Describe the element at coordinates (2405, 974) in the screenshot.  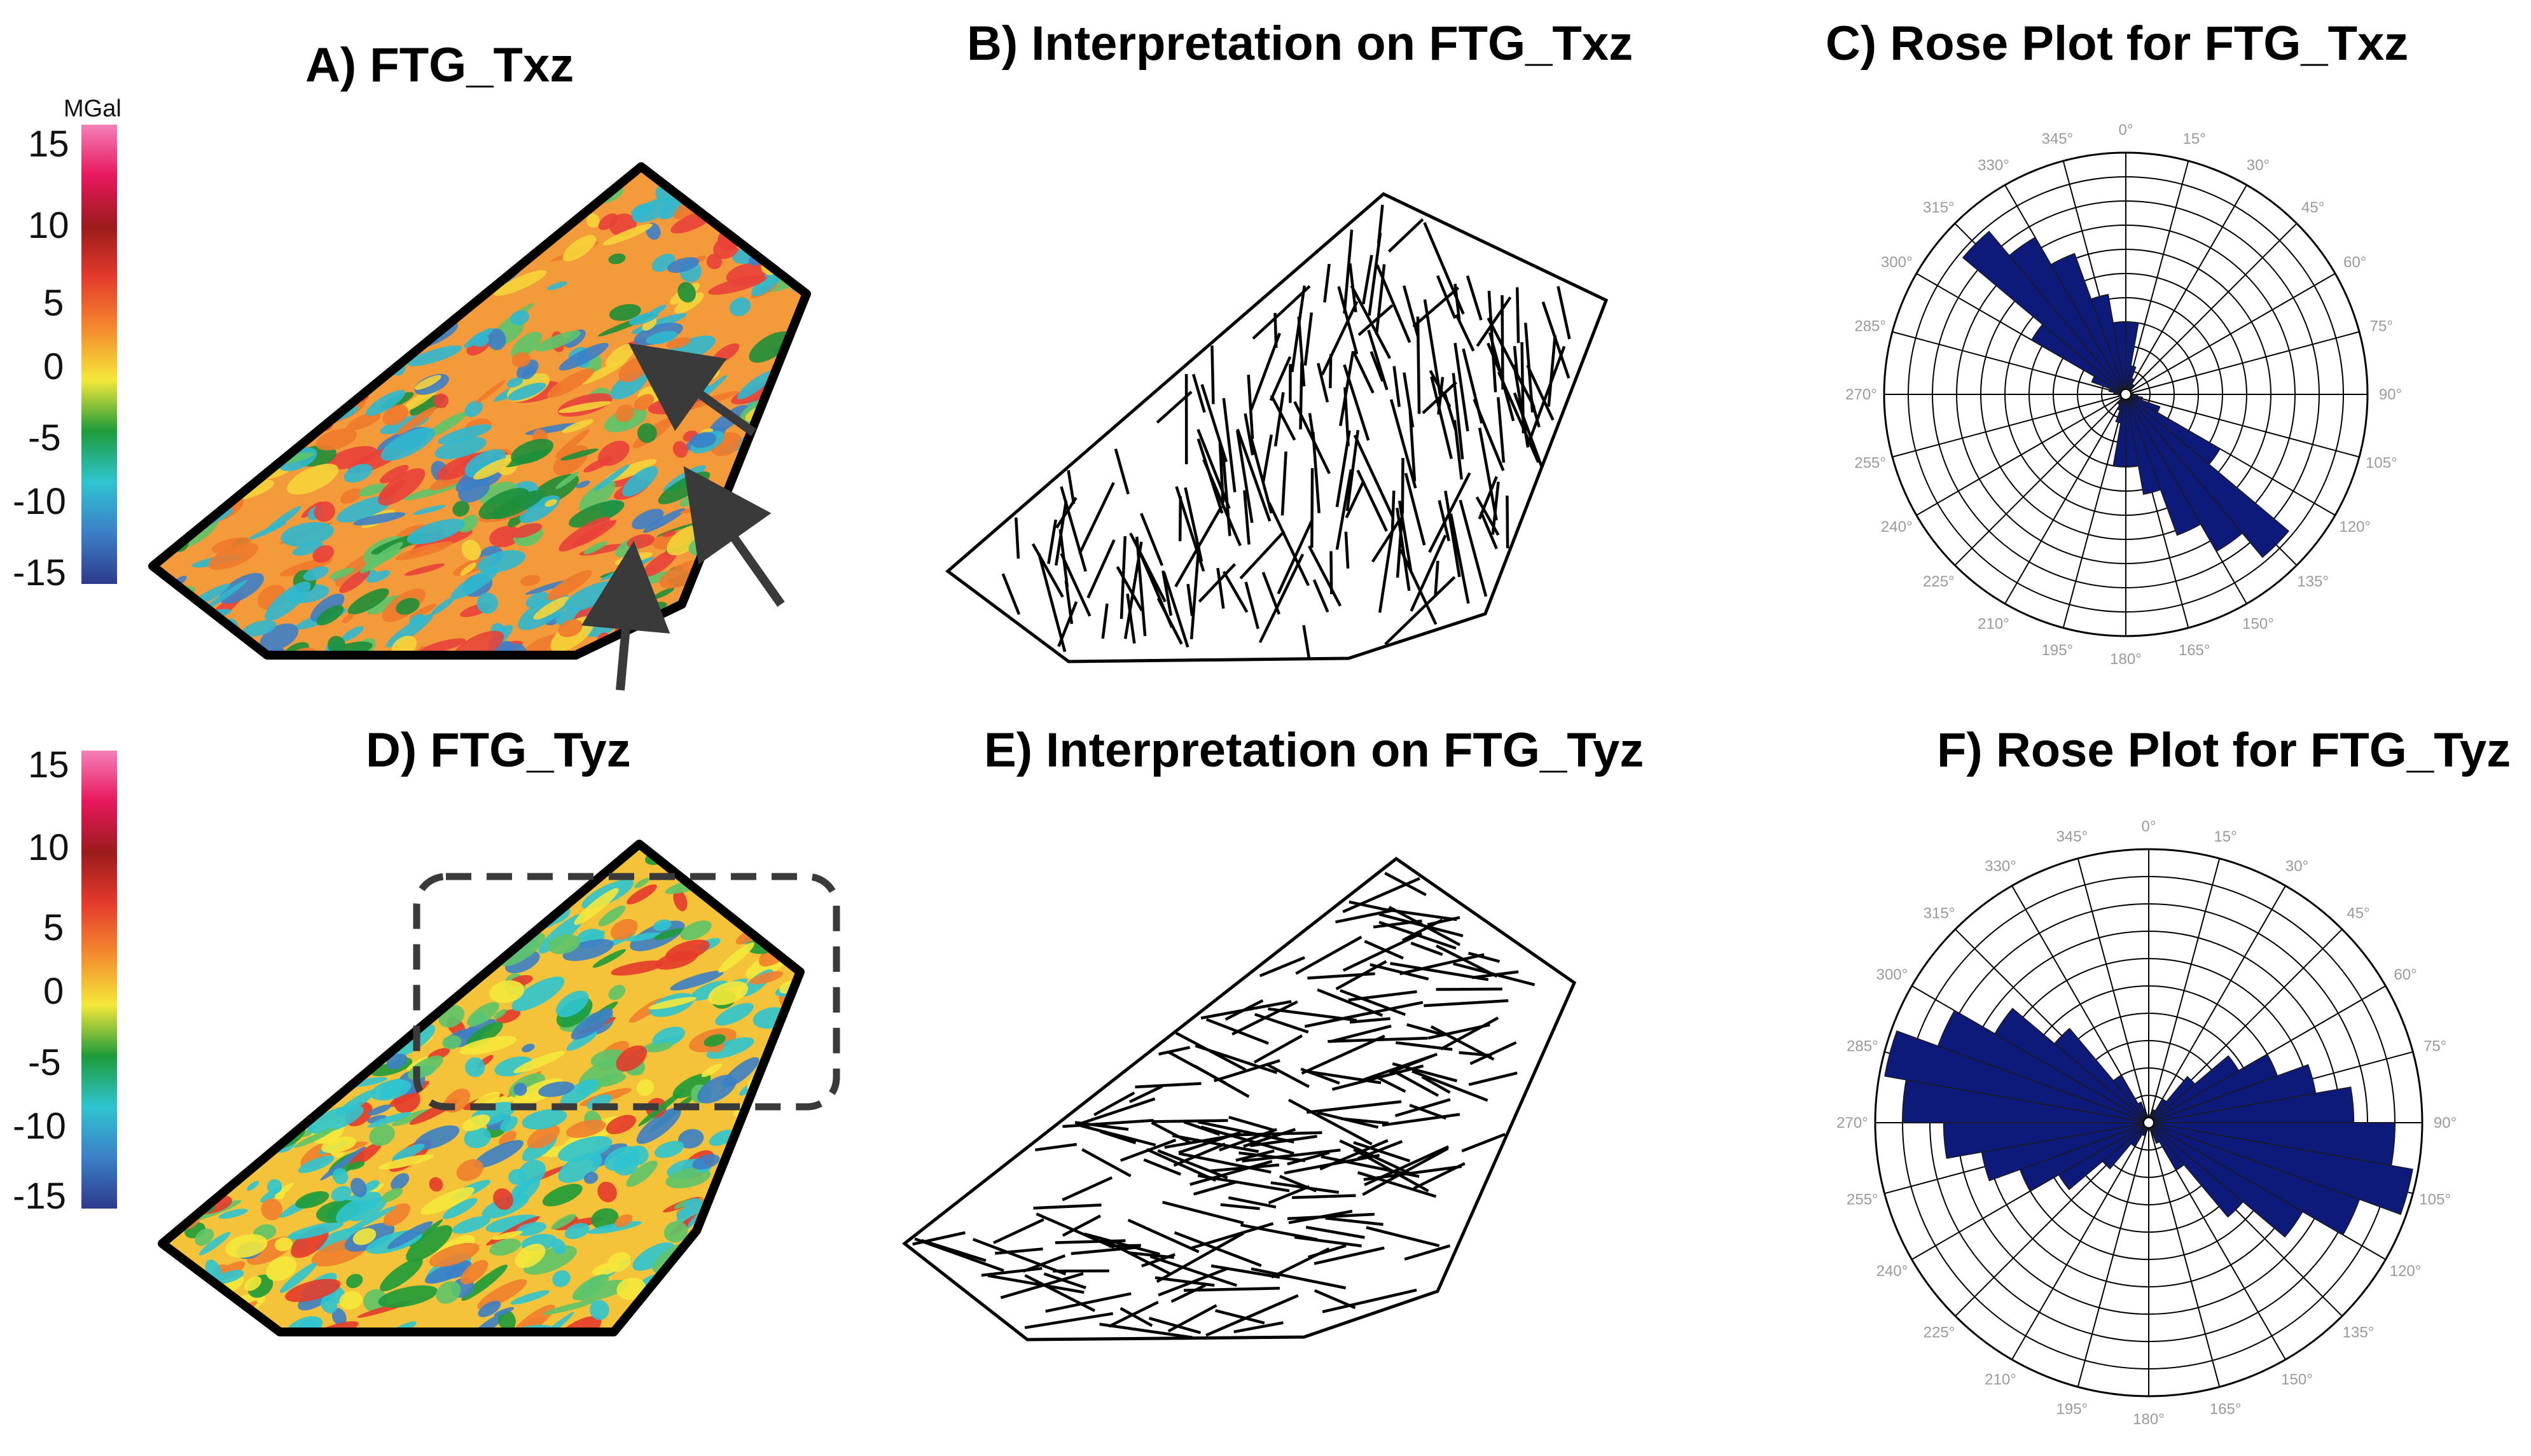
I see `rose-angle-label: 60°` at that location.